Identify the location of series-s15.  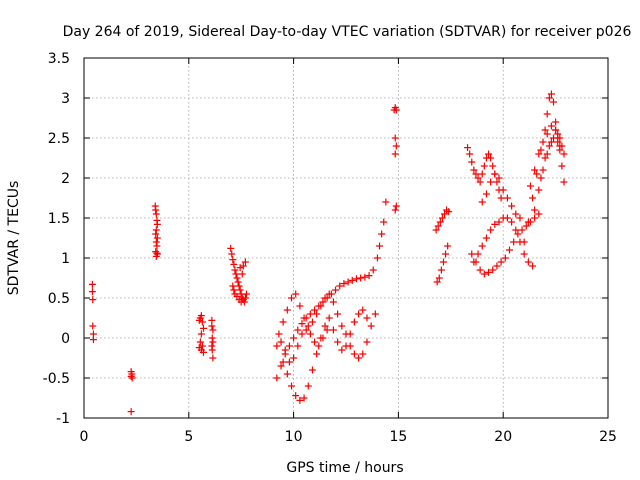
(503, 242).